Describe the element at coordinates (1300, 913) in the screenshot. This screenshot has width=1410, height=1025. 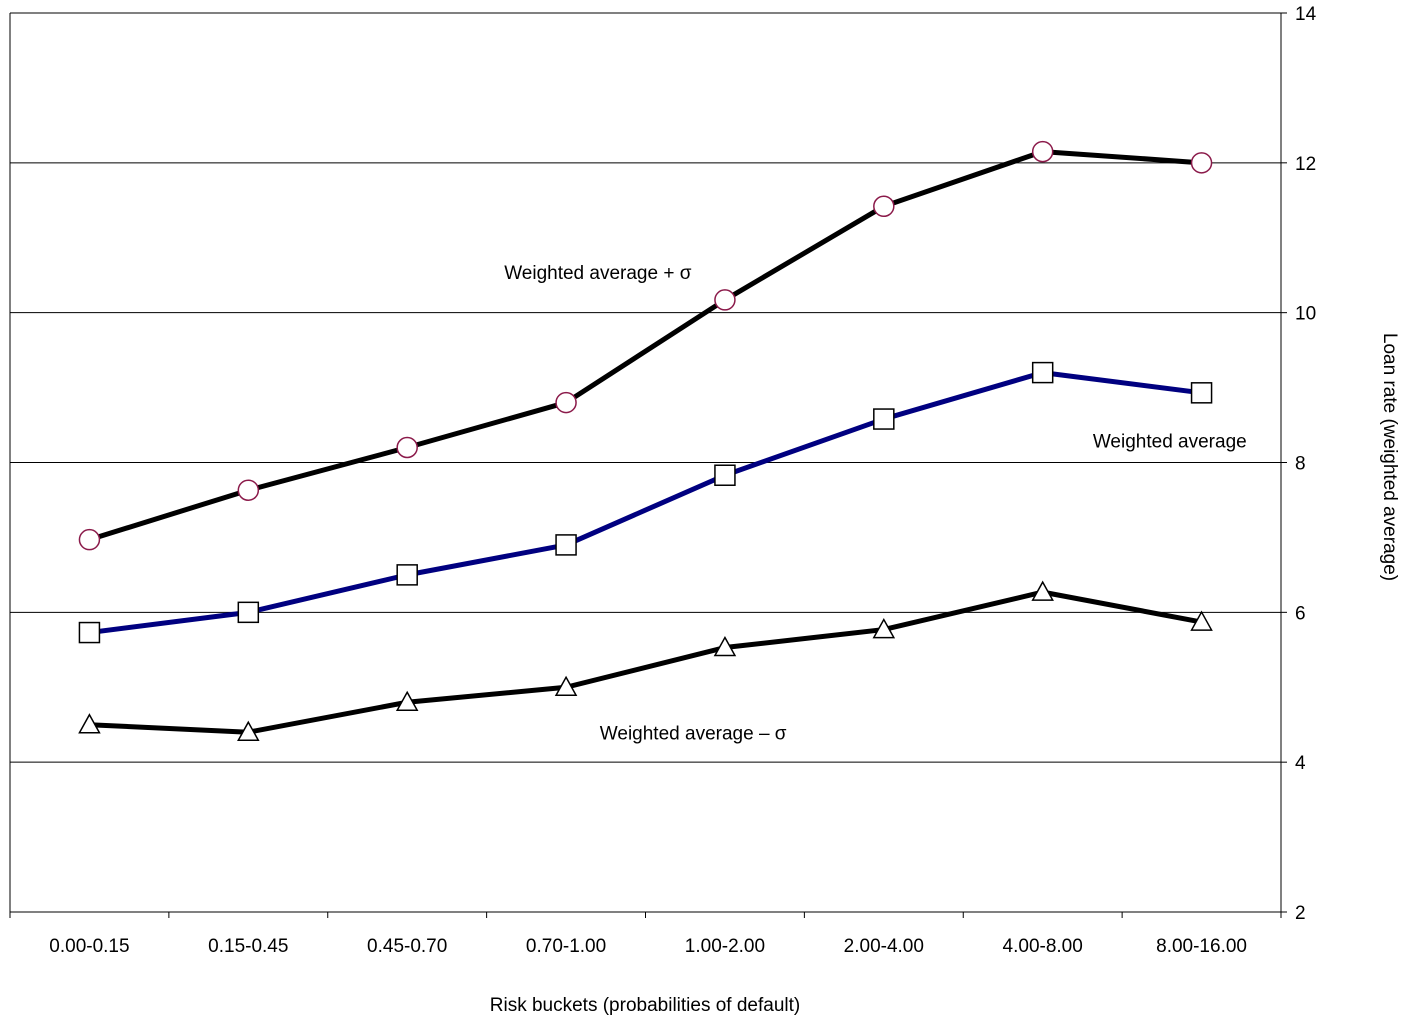
I see `y-tick-label: 2` at that location.